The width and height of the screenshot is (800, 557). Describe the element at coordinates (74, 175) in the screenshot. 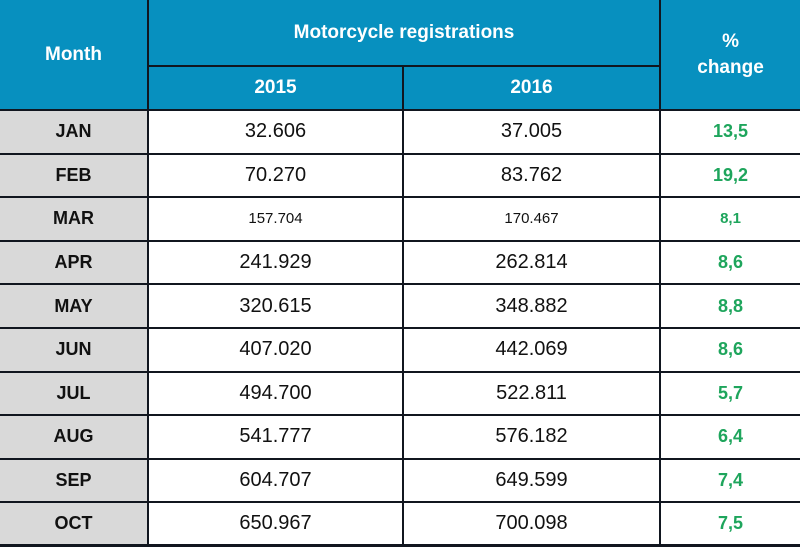

I see `month-cell: FEB` at that location.